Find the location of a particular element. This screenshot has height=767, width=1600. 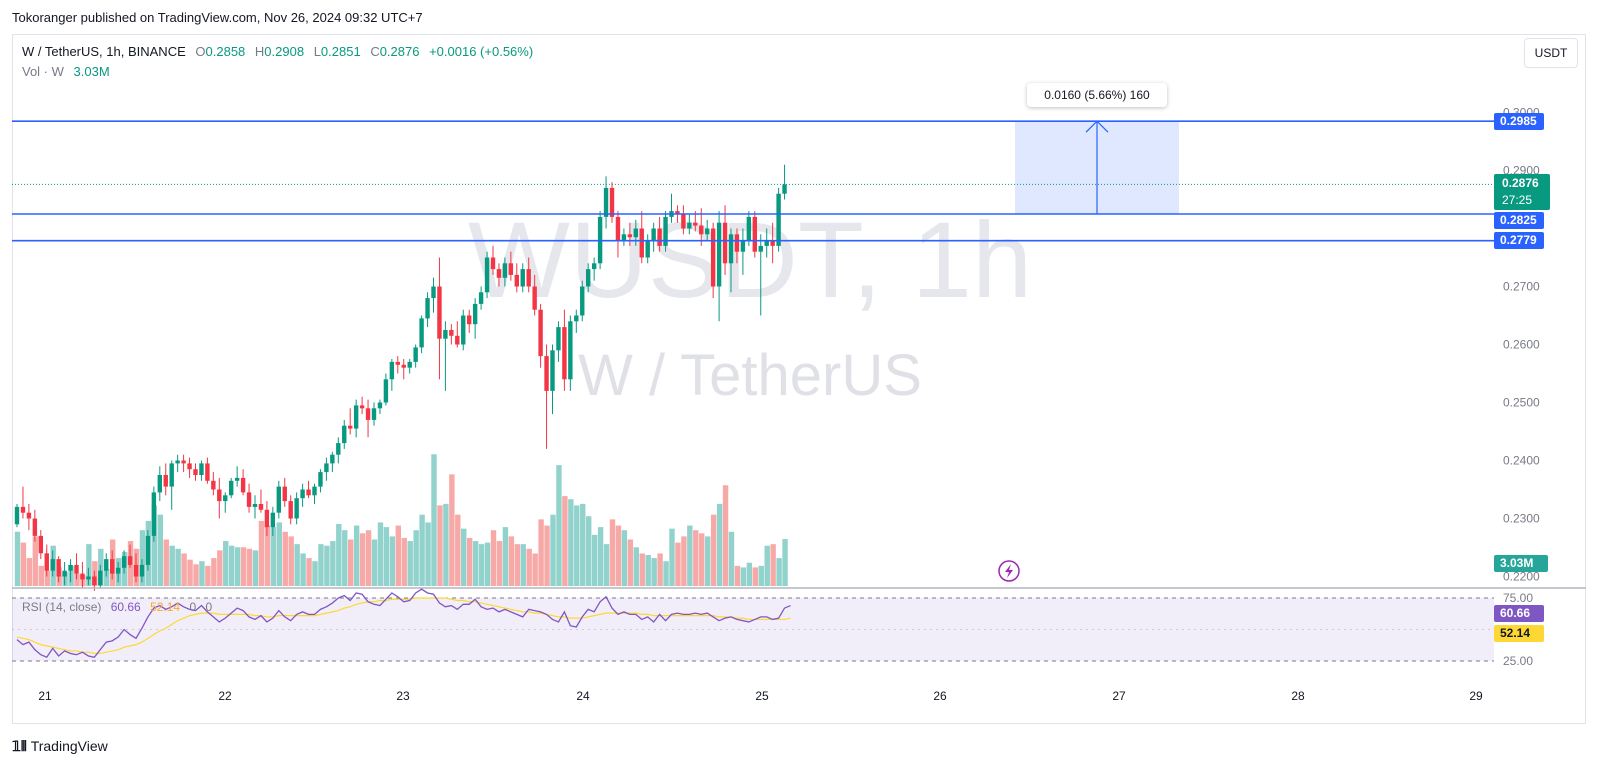

high-value: 0.2908 is located at coordinates (284, 51).